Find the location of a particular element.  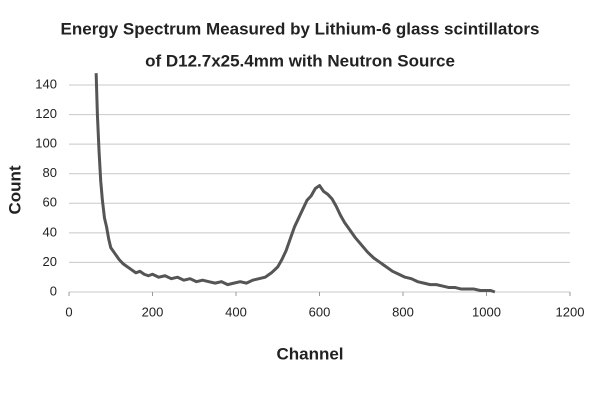

y-tick-label: 80 is located at coordinates (50, 172).